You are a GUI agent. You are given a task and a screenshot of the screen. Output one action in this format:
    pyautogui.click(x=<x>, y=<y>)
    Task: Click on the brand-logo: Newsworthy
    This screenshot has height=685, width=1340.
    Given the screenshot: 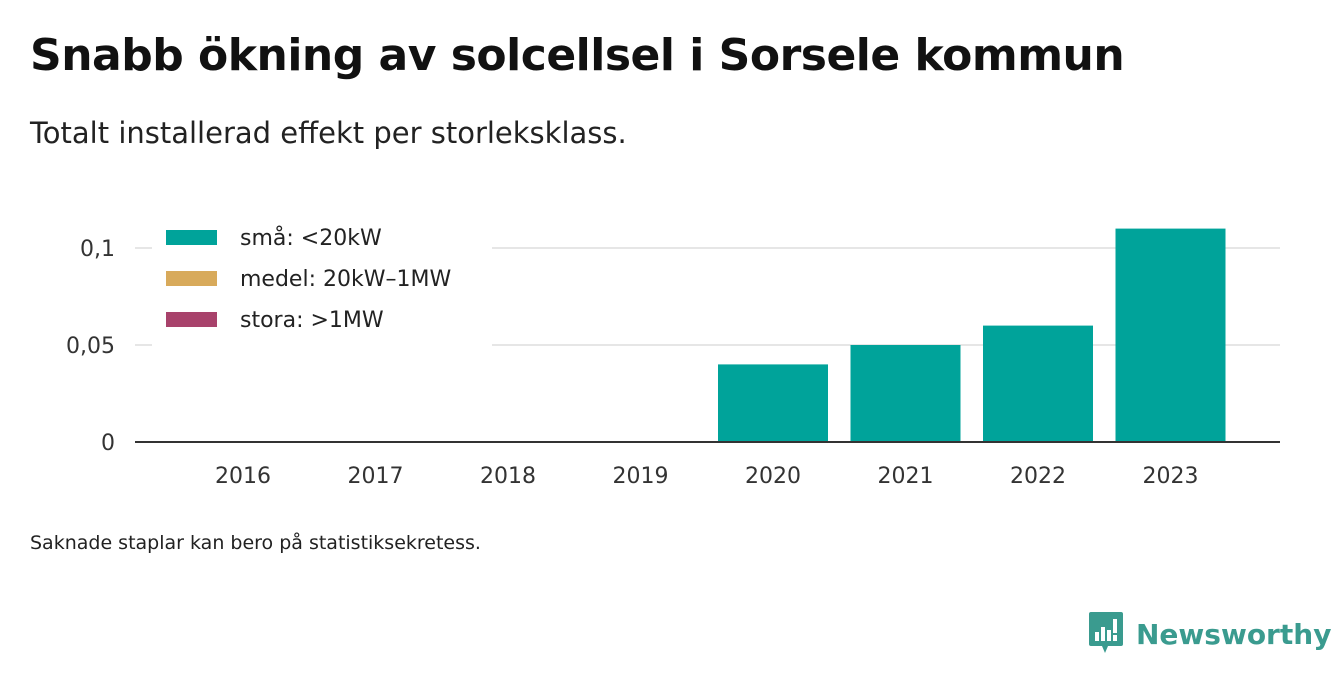 What is the action you would take?
    pyautogui.click(x=1209, y=634)
    